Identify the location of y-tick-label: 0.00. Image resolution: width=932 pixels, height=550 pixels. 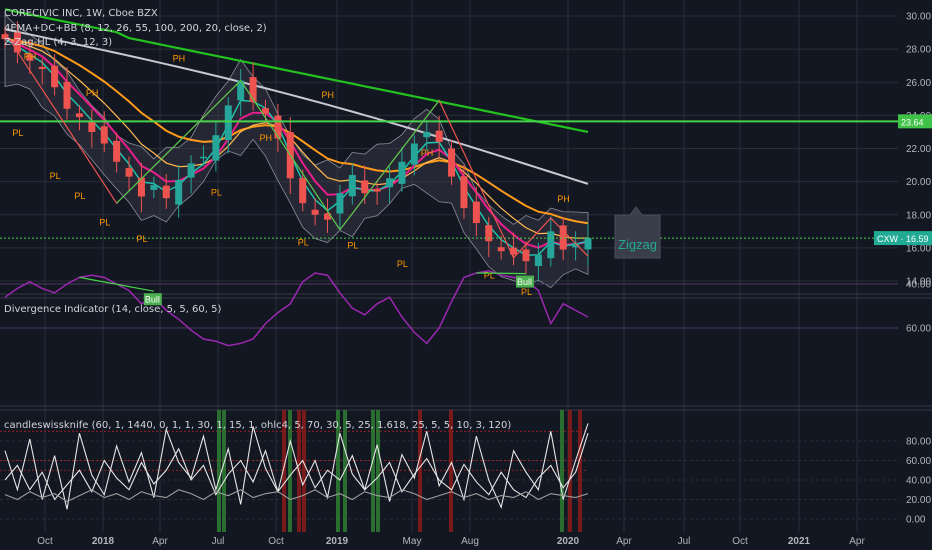
(916, 520).